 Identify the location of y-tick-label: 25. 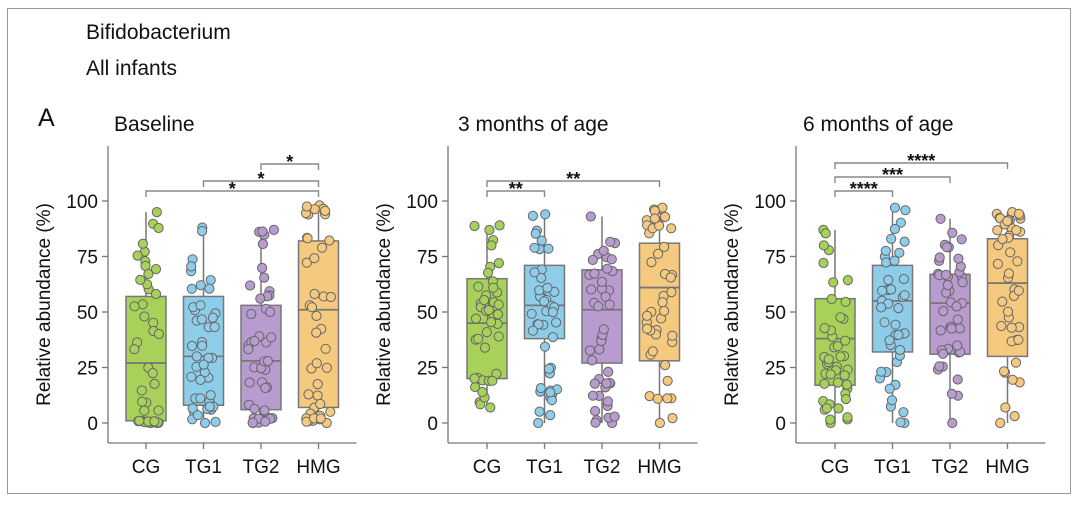
(87, 369).